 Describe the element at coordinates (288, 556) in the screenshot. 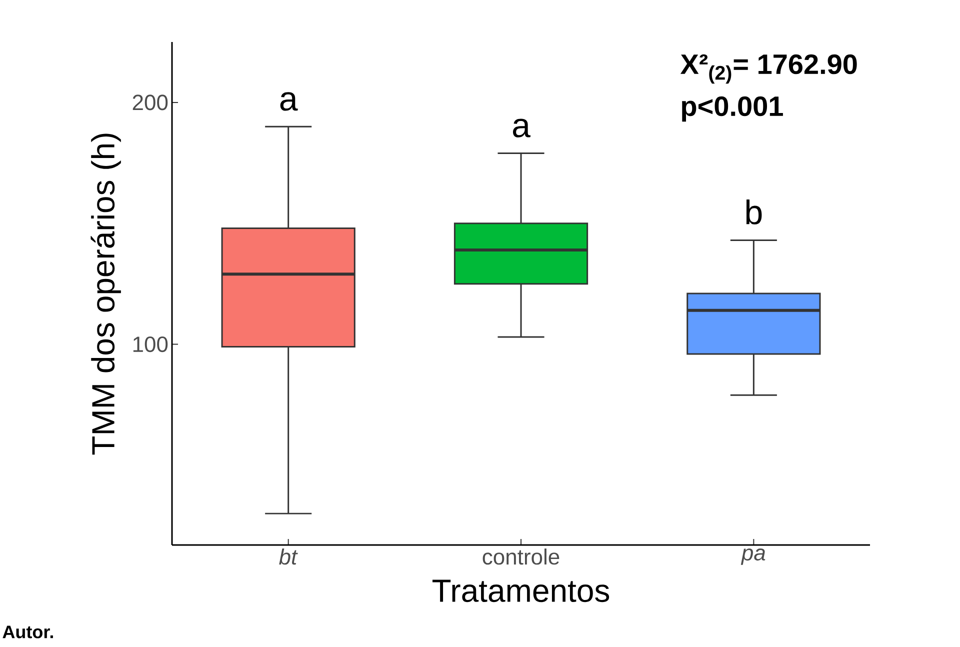

I see `x-tick-label: bt` at that location.